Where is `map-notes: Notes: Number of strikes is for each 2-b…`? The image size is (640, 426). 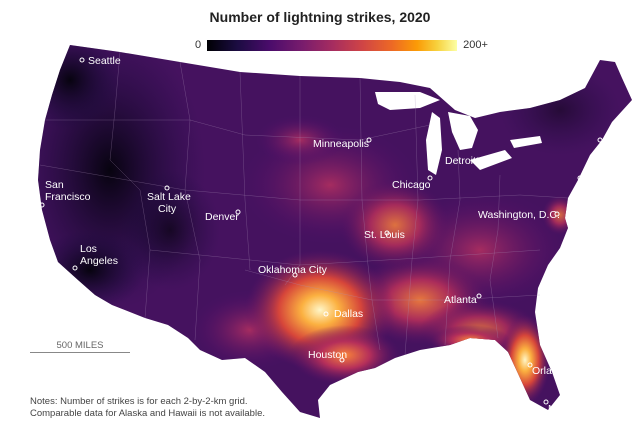 map-notes: Notes: Number of strikes is for each 2-b… is located at coordinates (147, 408).